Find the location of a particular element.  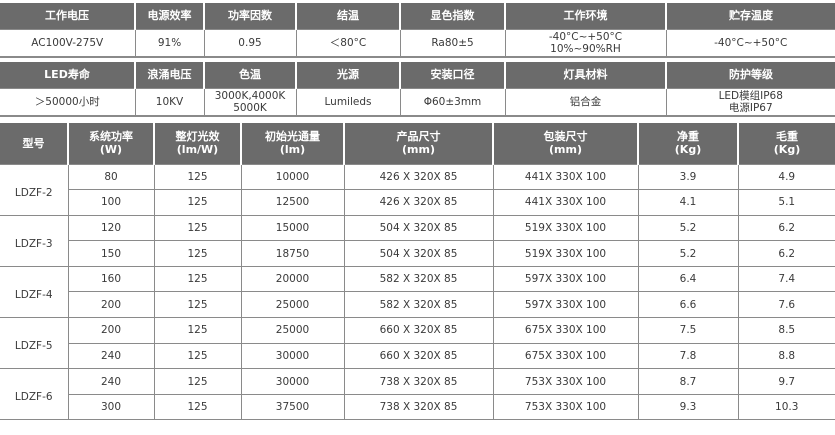

column-header: 型号 is located at coordinates (34, 143).